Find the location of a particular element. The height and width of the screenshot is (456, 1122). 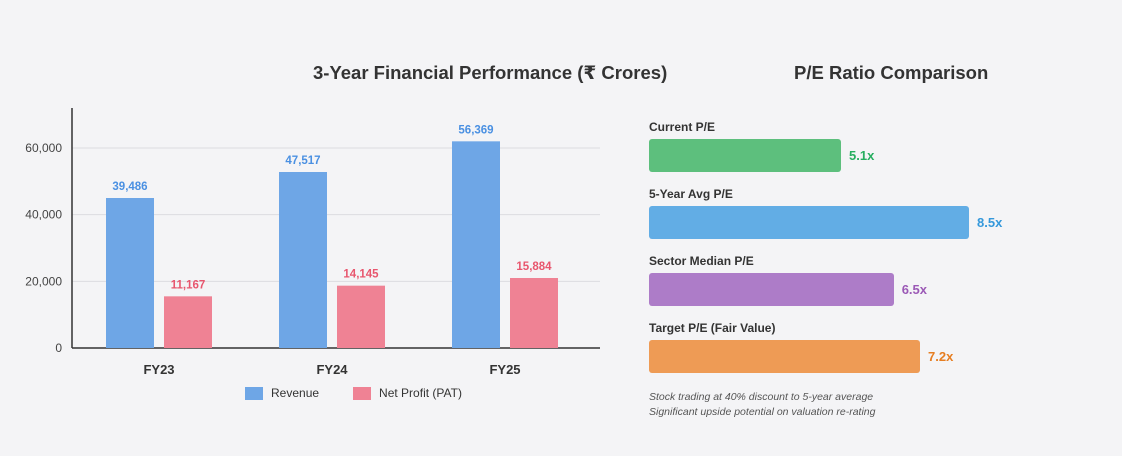

pe-label-5yr-avg: 5-Year Avg P/E is located at coordinates (691, 194).